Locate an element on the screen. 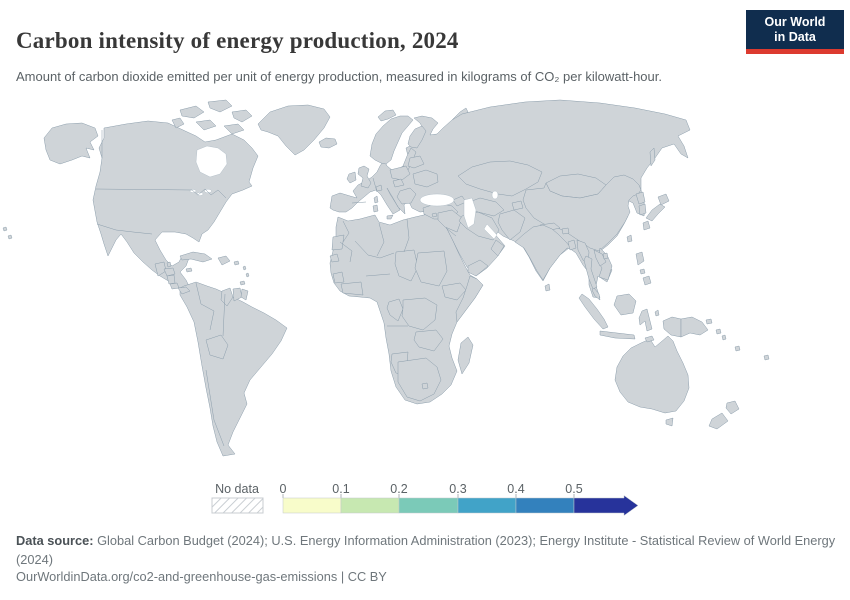 Image resolution: width=850 pixels, height=600 pixels. region-laos is located at coordinates (600, 258).